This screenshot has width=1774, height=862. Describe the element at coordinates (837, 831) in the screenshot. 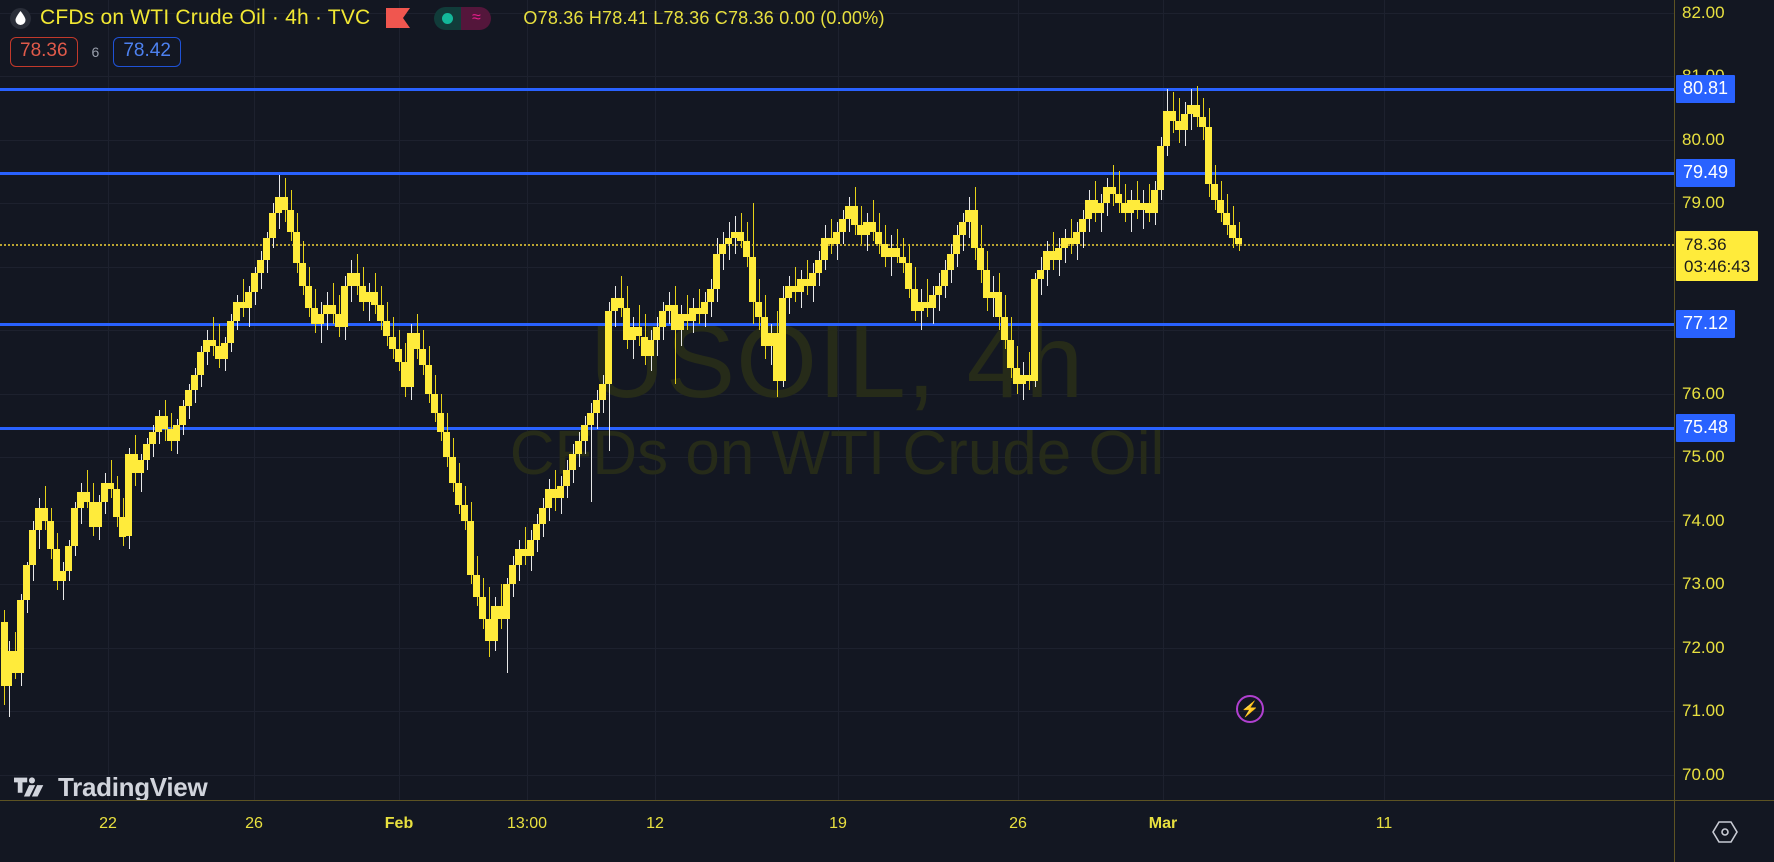

I see `time-axis: 22 26 Feb 13:00 12 19 26 Mar 11` at that location.